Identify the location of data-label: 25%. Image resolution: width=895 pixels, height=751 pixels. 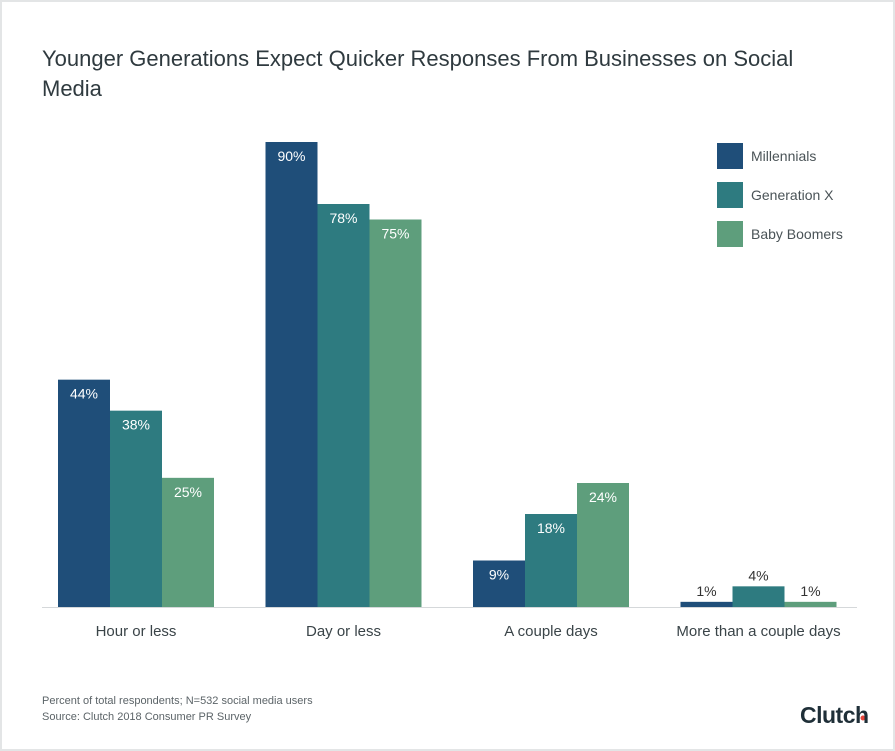
(188, 492).